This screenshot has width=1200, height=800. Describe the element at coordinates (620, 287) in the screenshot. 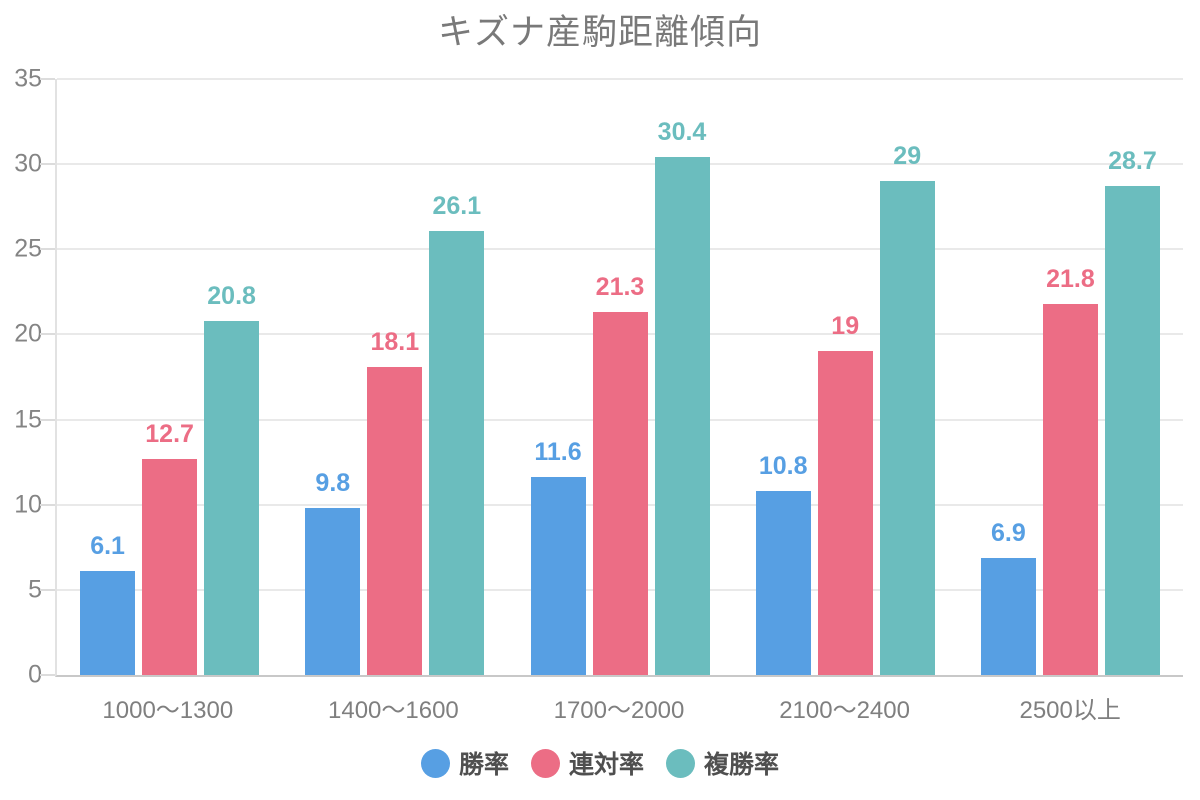

I see `bar-value-label: 21.3` at that location.